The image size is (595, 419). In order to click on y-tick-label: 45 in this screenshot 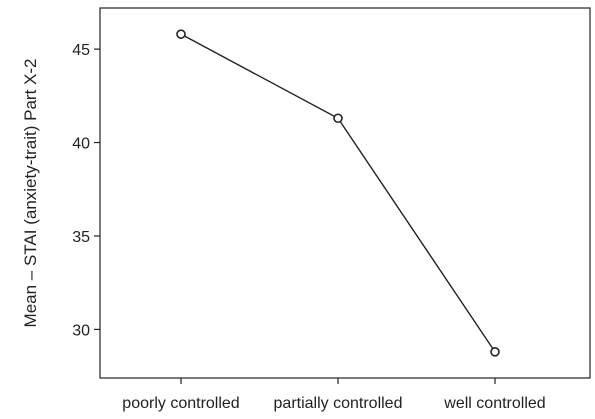, I will do `click(81, 50)`.